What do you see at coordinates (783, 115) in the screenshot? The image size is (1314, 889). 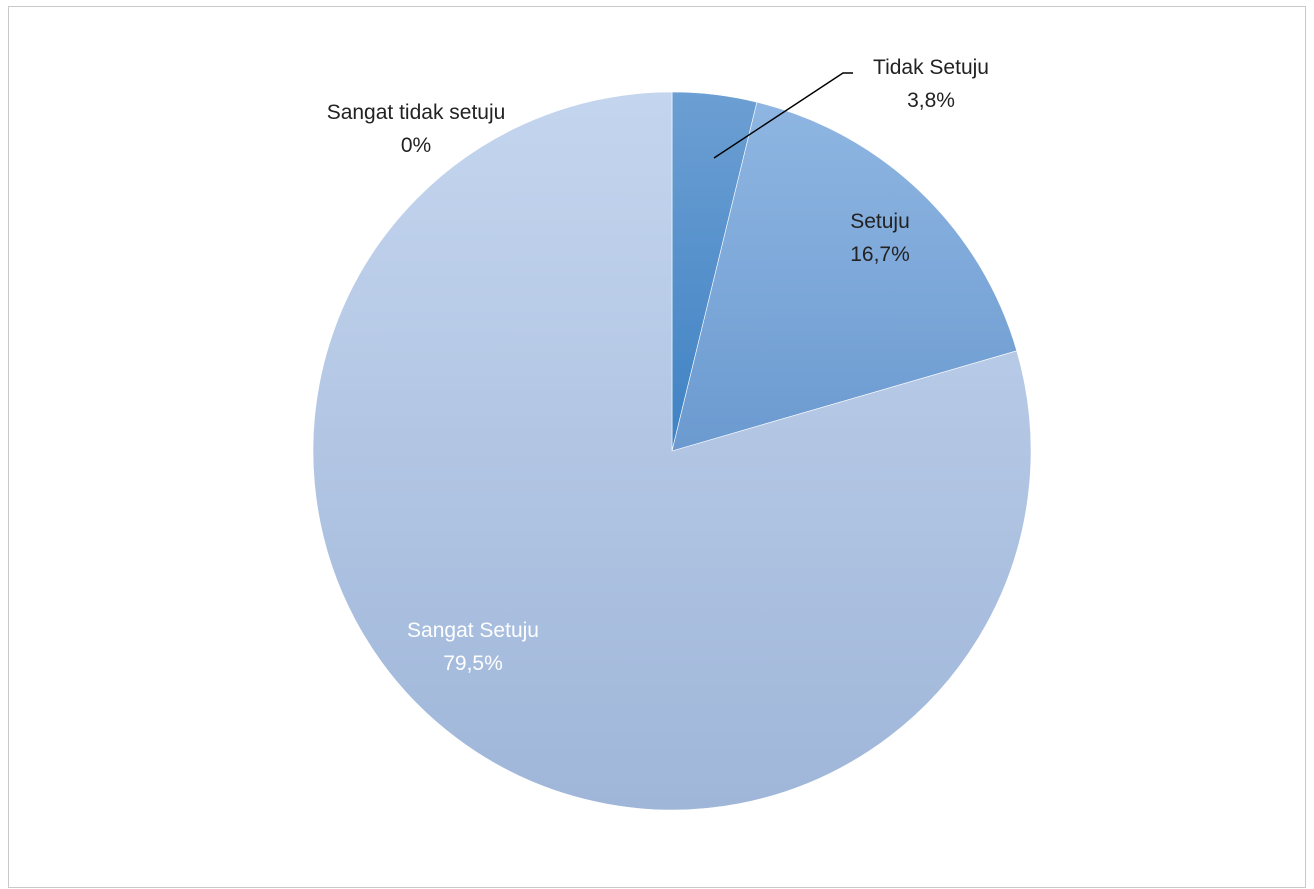 I see `leader-line-tidak-setuju` at bounding box center [783, 115].